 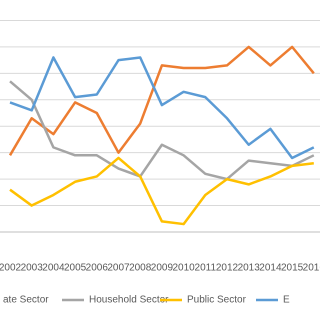 What do you see at coordinates (270, 268) in the screenshot?
I see `x-tick-label: 2014` at bounding box center [270, 268].